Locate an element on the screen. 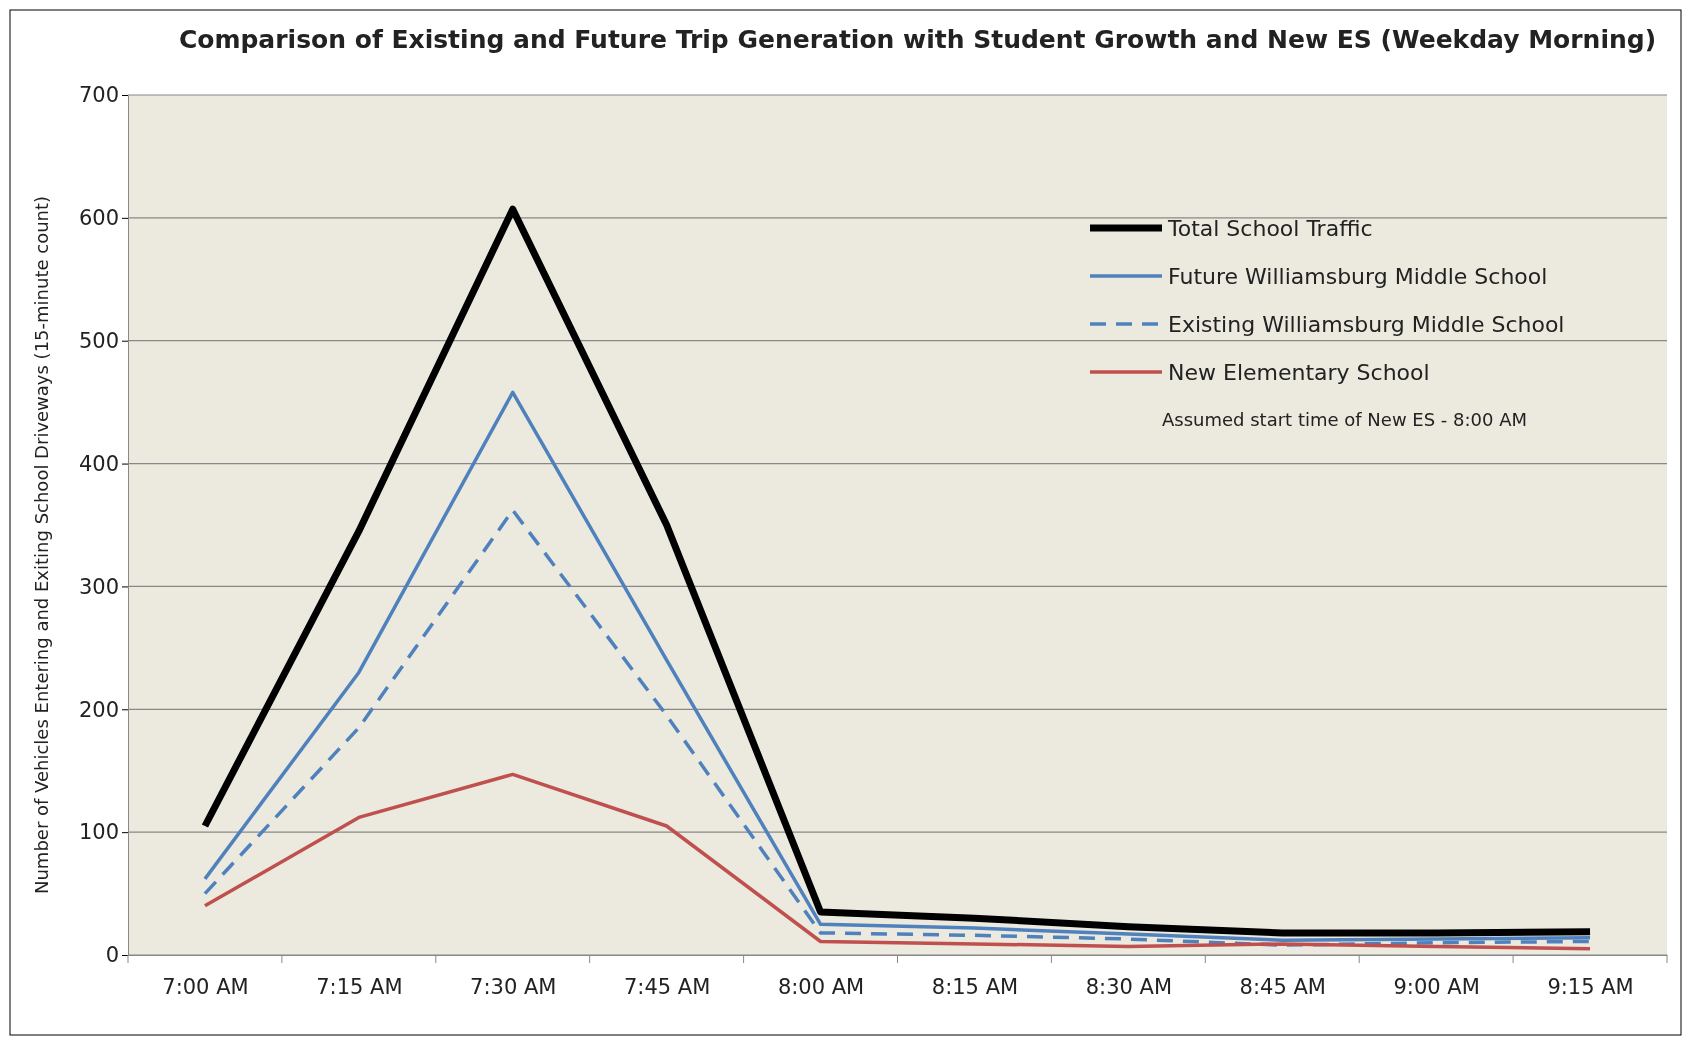 The height and width of the screenshot is (1045, 1691). x-tick-label: 7:00 AM is located at coordinates (205, 986).